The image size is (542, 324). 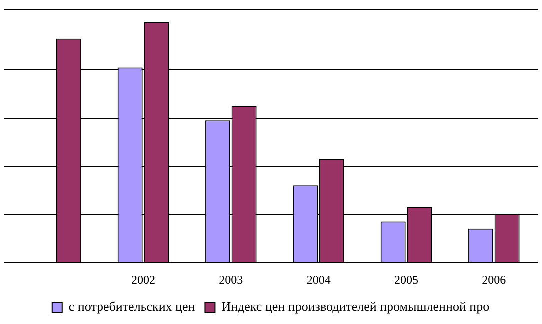 I want to click on x-tick-label: 2005, so click(x=406, y=279).